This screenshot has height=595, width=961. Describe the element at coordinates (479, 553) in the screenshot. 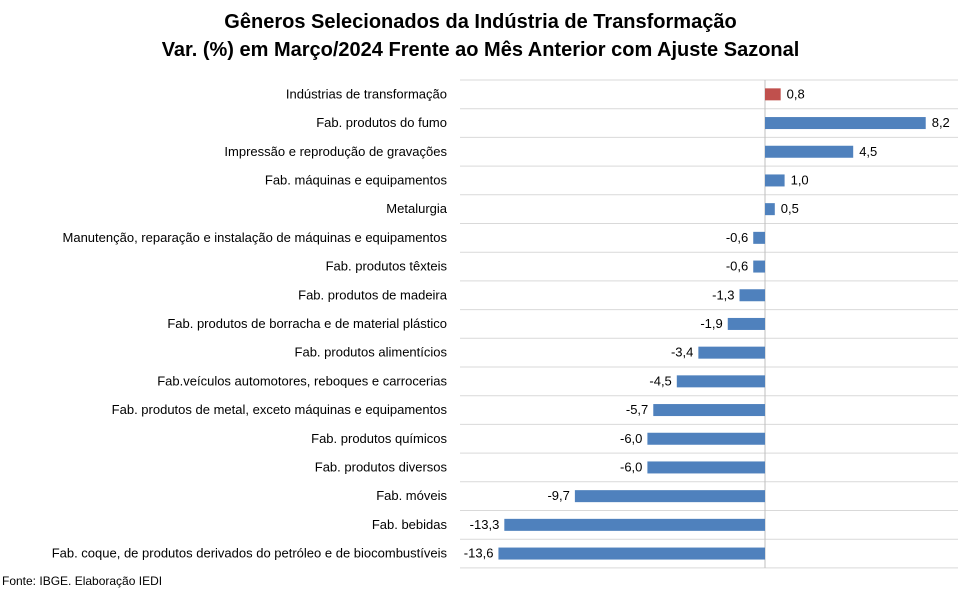

I see `data-label: -13,6` at that location.